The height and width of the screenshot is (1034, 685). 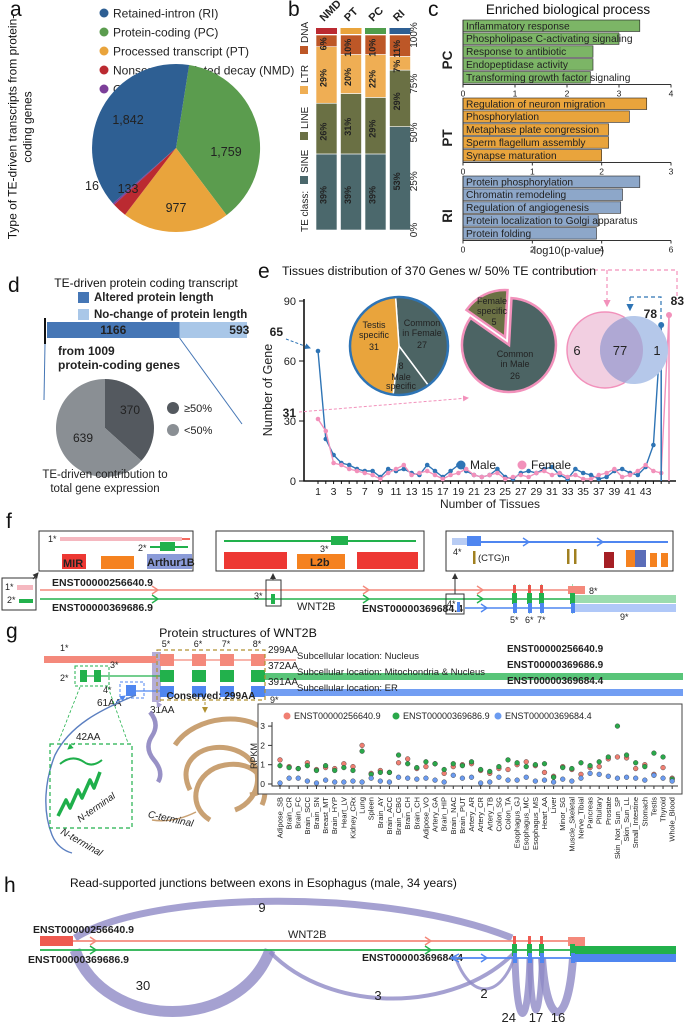 I want to click on svg-text: 370, so click(x=130, y=410).